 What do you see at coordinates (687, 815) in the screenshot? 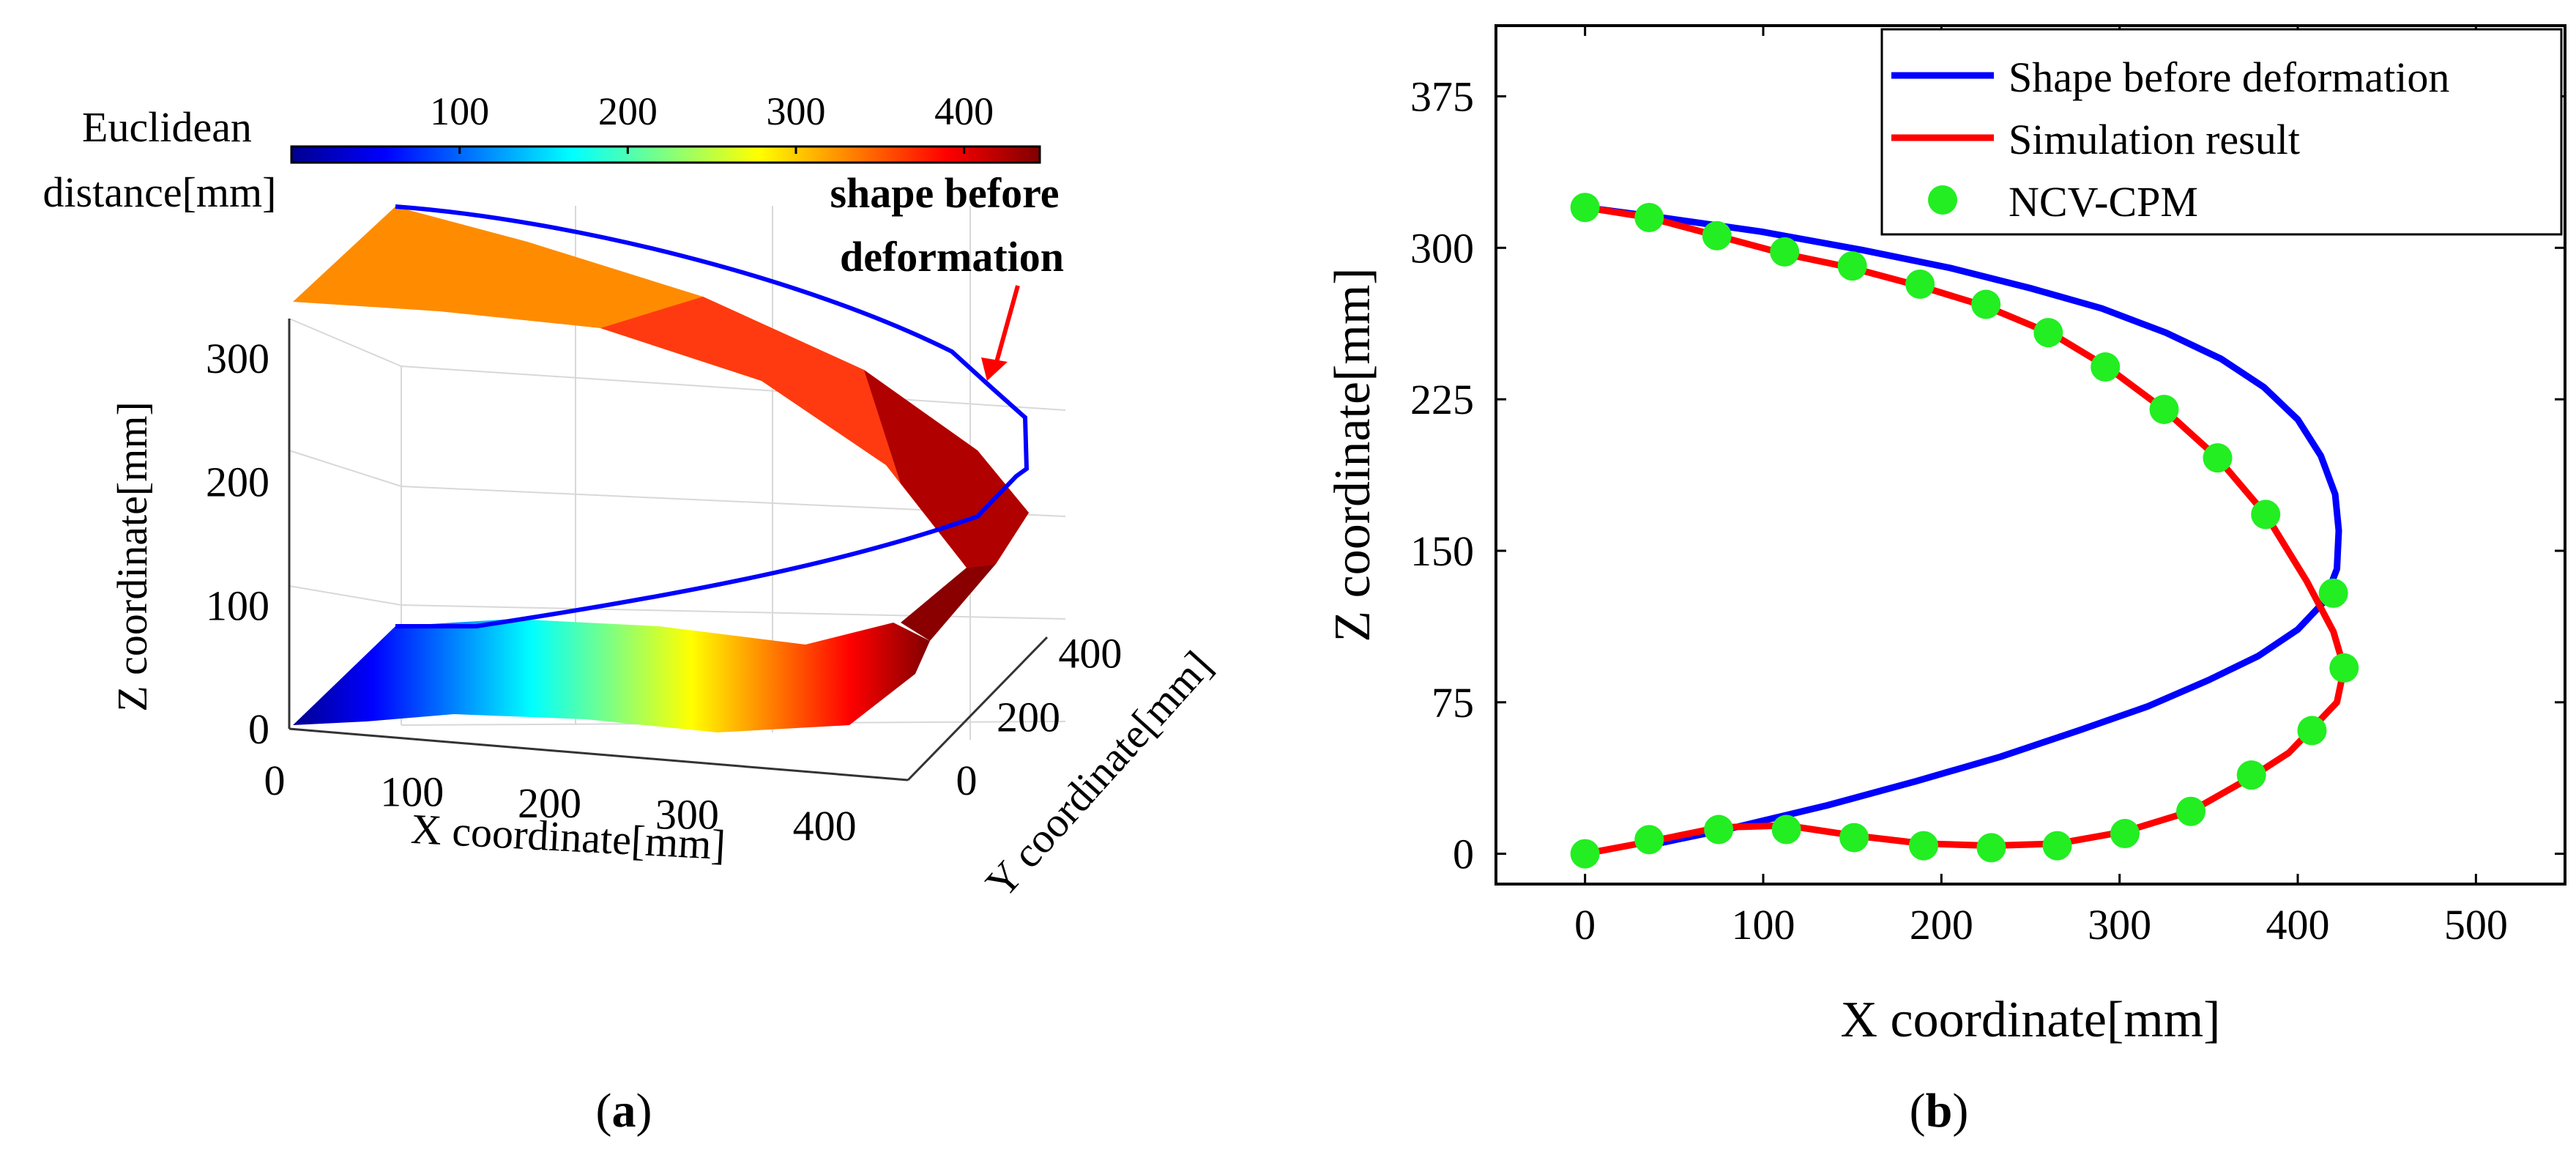
I see `x-tick-label-3d: 300` at bounding box center [687, 815].